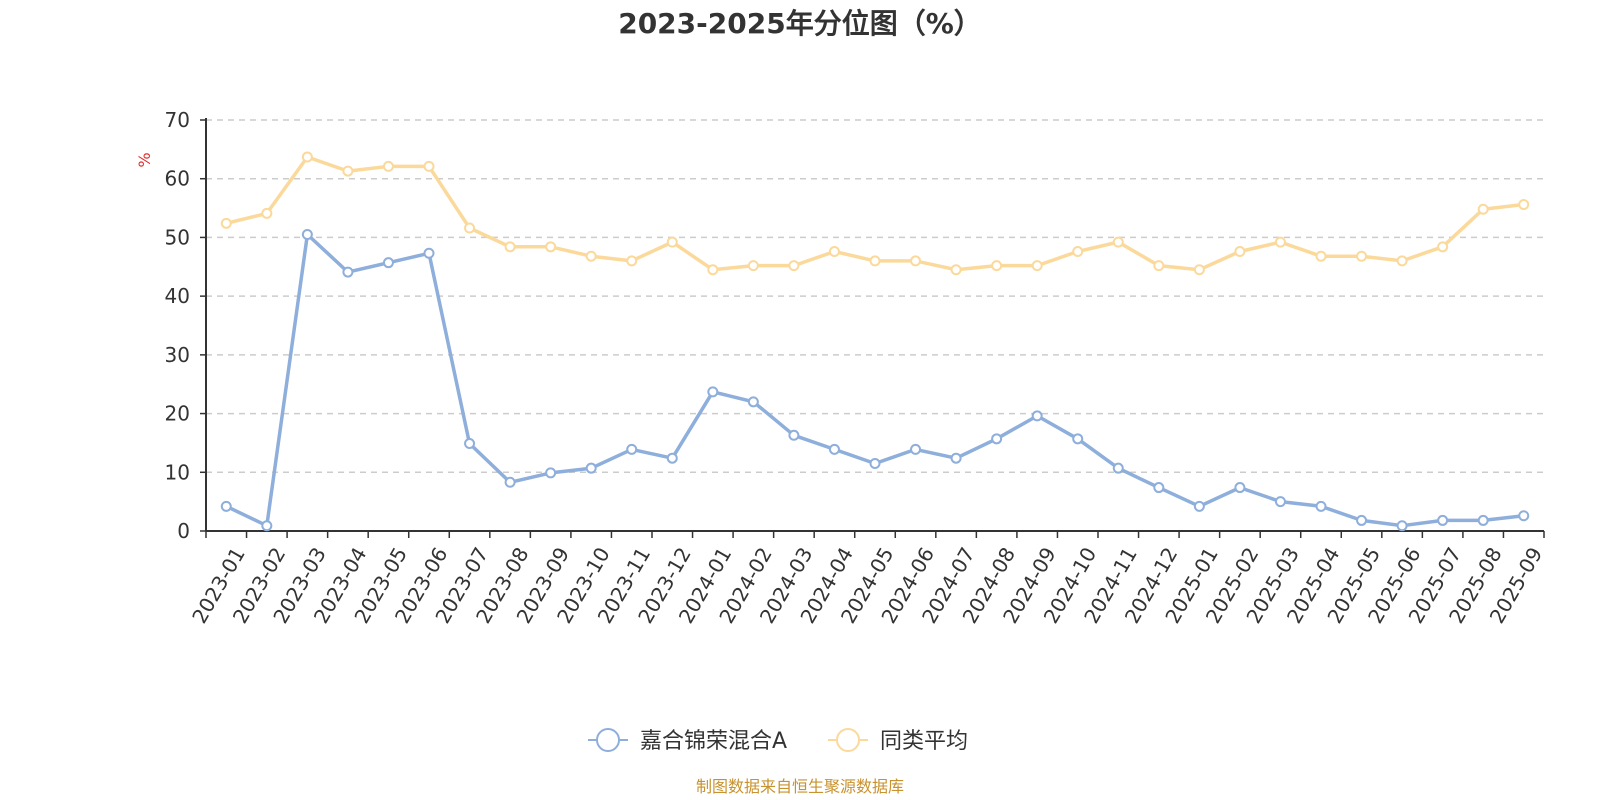 Image resolution: width=1600 pixels, height=800 pixels. I want to click on y-tick-label: 40, so click(177, 296).